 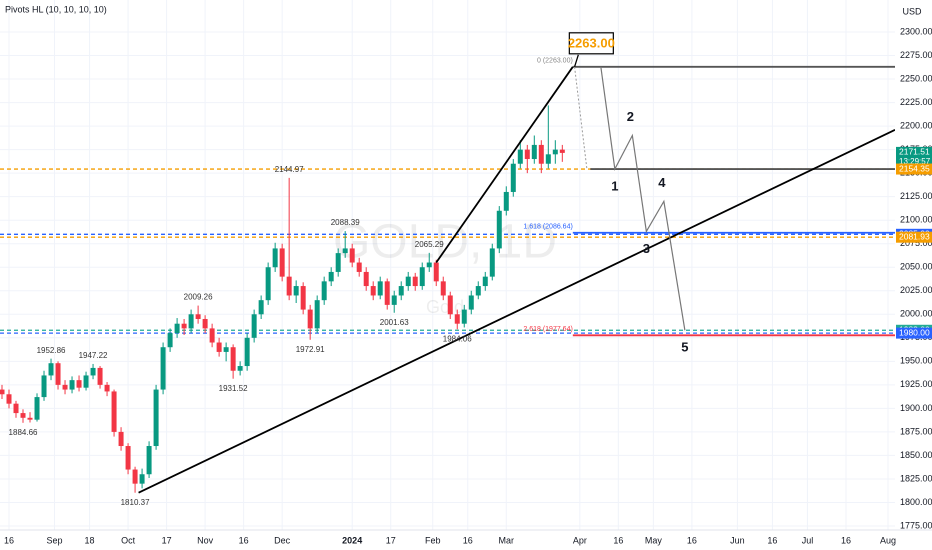 What do you see at coordinates (888, 540) in the screenshot?
I see `x-tick-label: Aug` at bounding box center [888, 540].